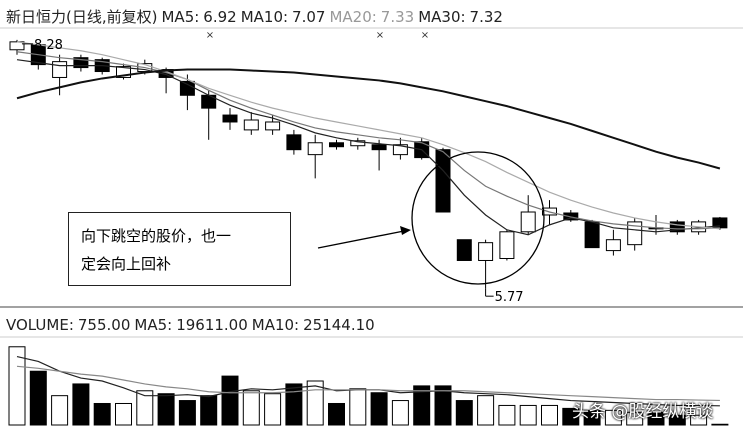  Describe the element at coordinates (126, 264) in the screenshot. I see `annotation-line: 定会向上回补` at that location.